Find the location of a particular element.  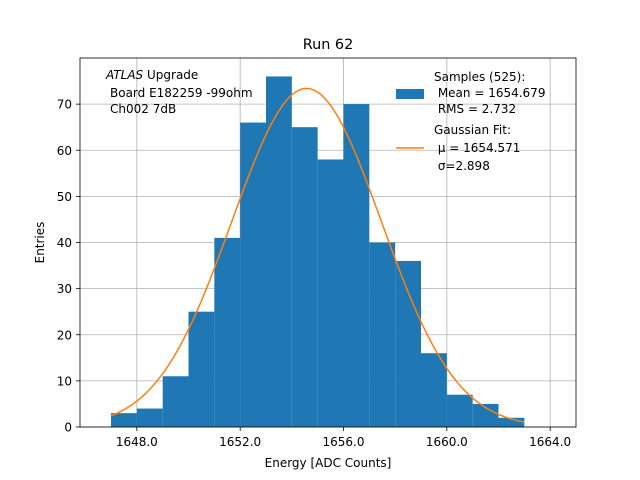

board-label: Board E182259 -99ohm is located at coordinates (181, 93).